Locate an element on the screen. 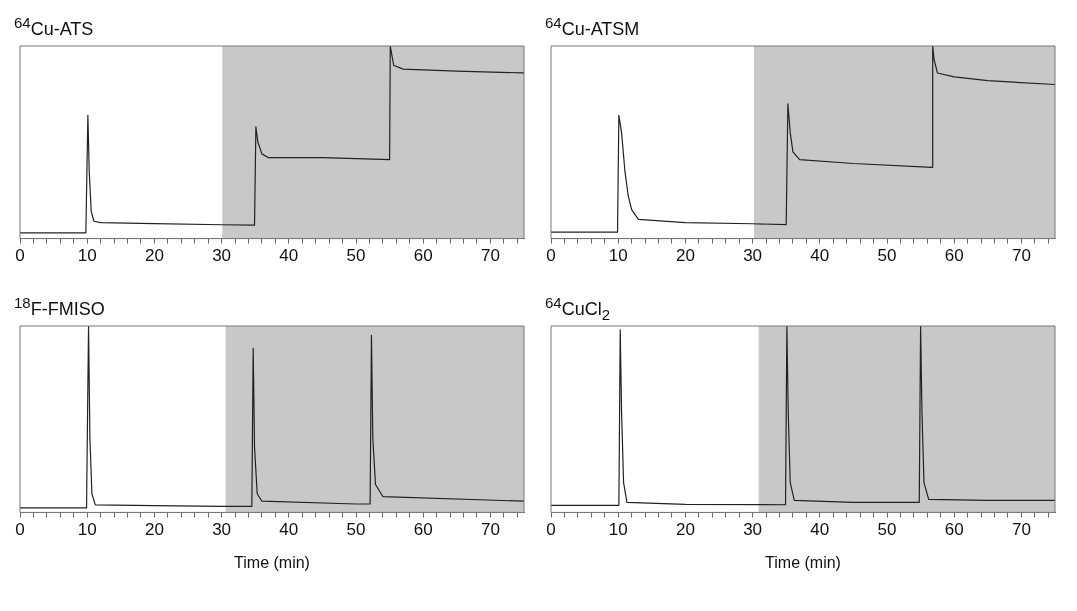  chart-title: $^{64}$Cu-ATS is located at coordinates (54, 27).